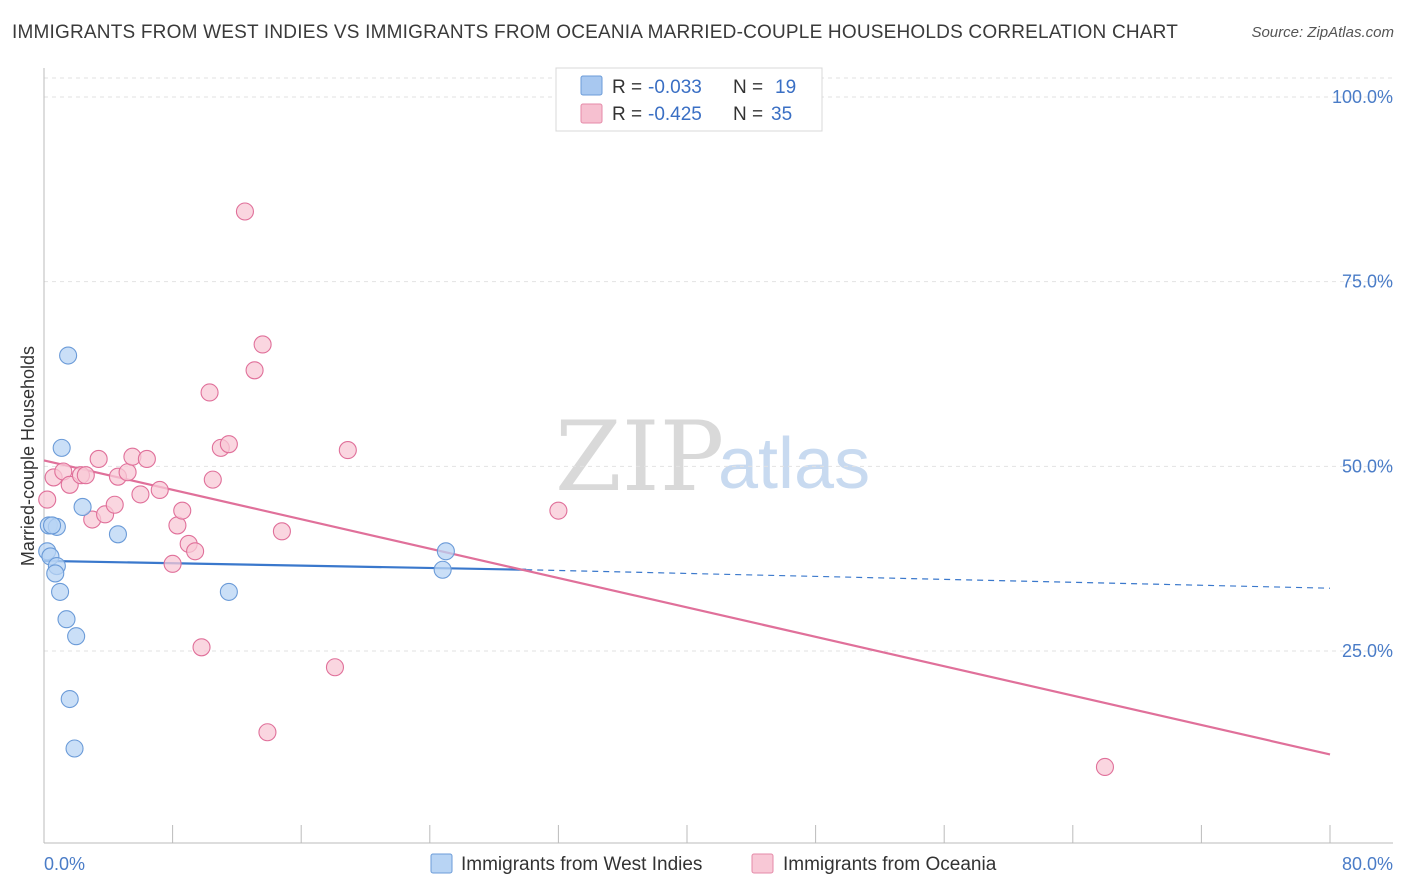 This screenshot has width=1406, height=892. Describe the element at coordinates (781, 114) in the screenshot. I see `legend-n-value-oceania: 35` at that location.